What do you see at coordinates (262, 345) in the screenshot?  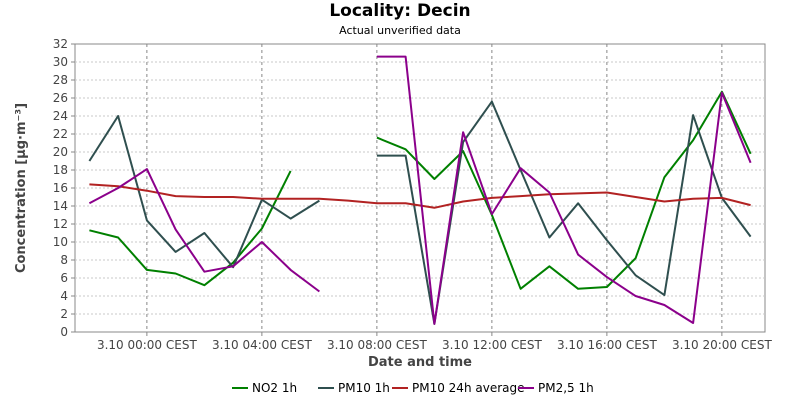 I see `x-tick-label: 3.10 04:00 CEST` at bounding box center [262, 345].